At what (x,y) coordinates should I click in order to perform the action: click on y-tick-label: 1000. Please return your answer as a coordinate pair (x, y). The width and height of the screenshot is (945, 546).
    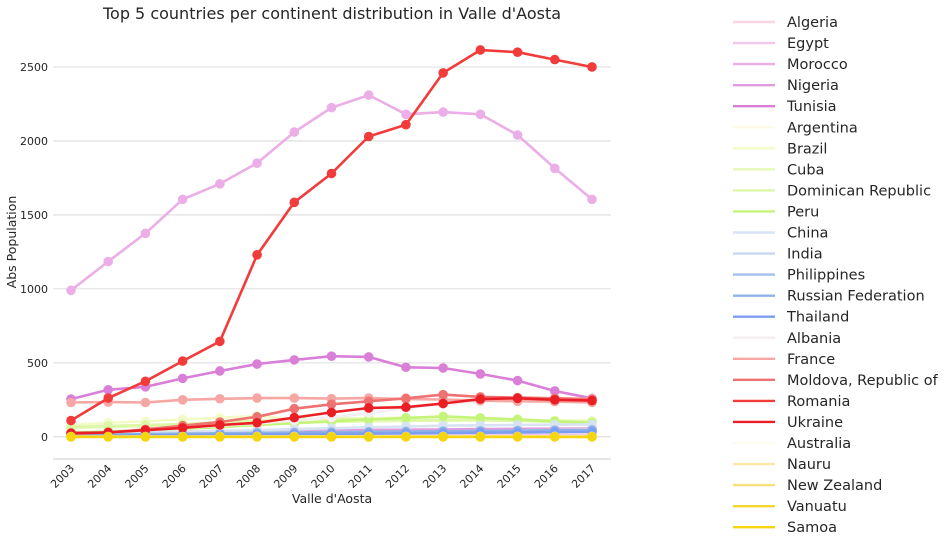
    Looking at the image, I should click on (34, 289).